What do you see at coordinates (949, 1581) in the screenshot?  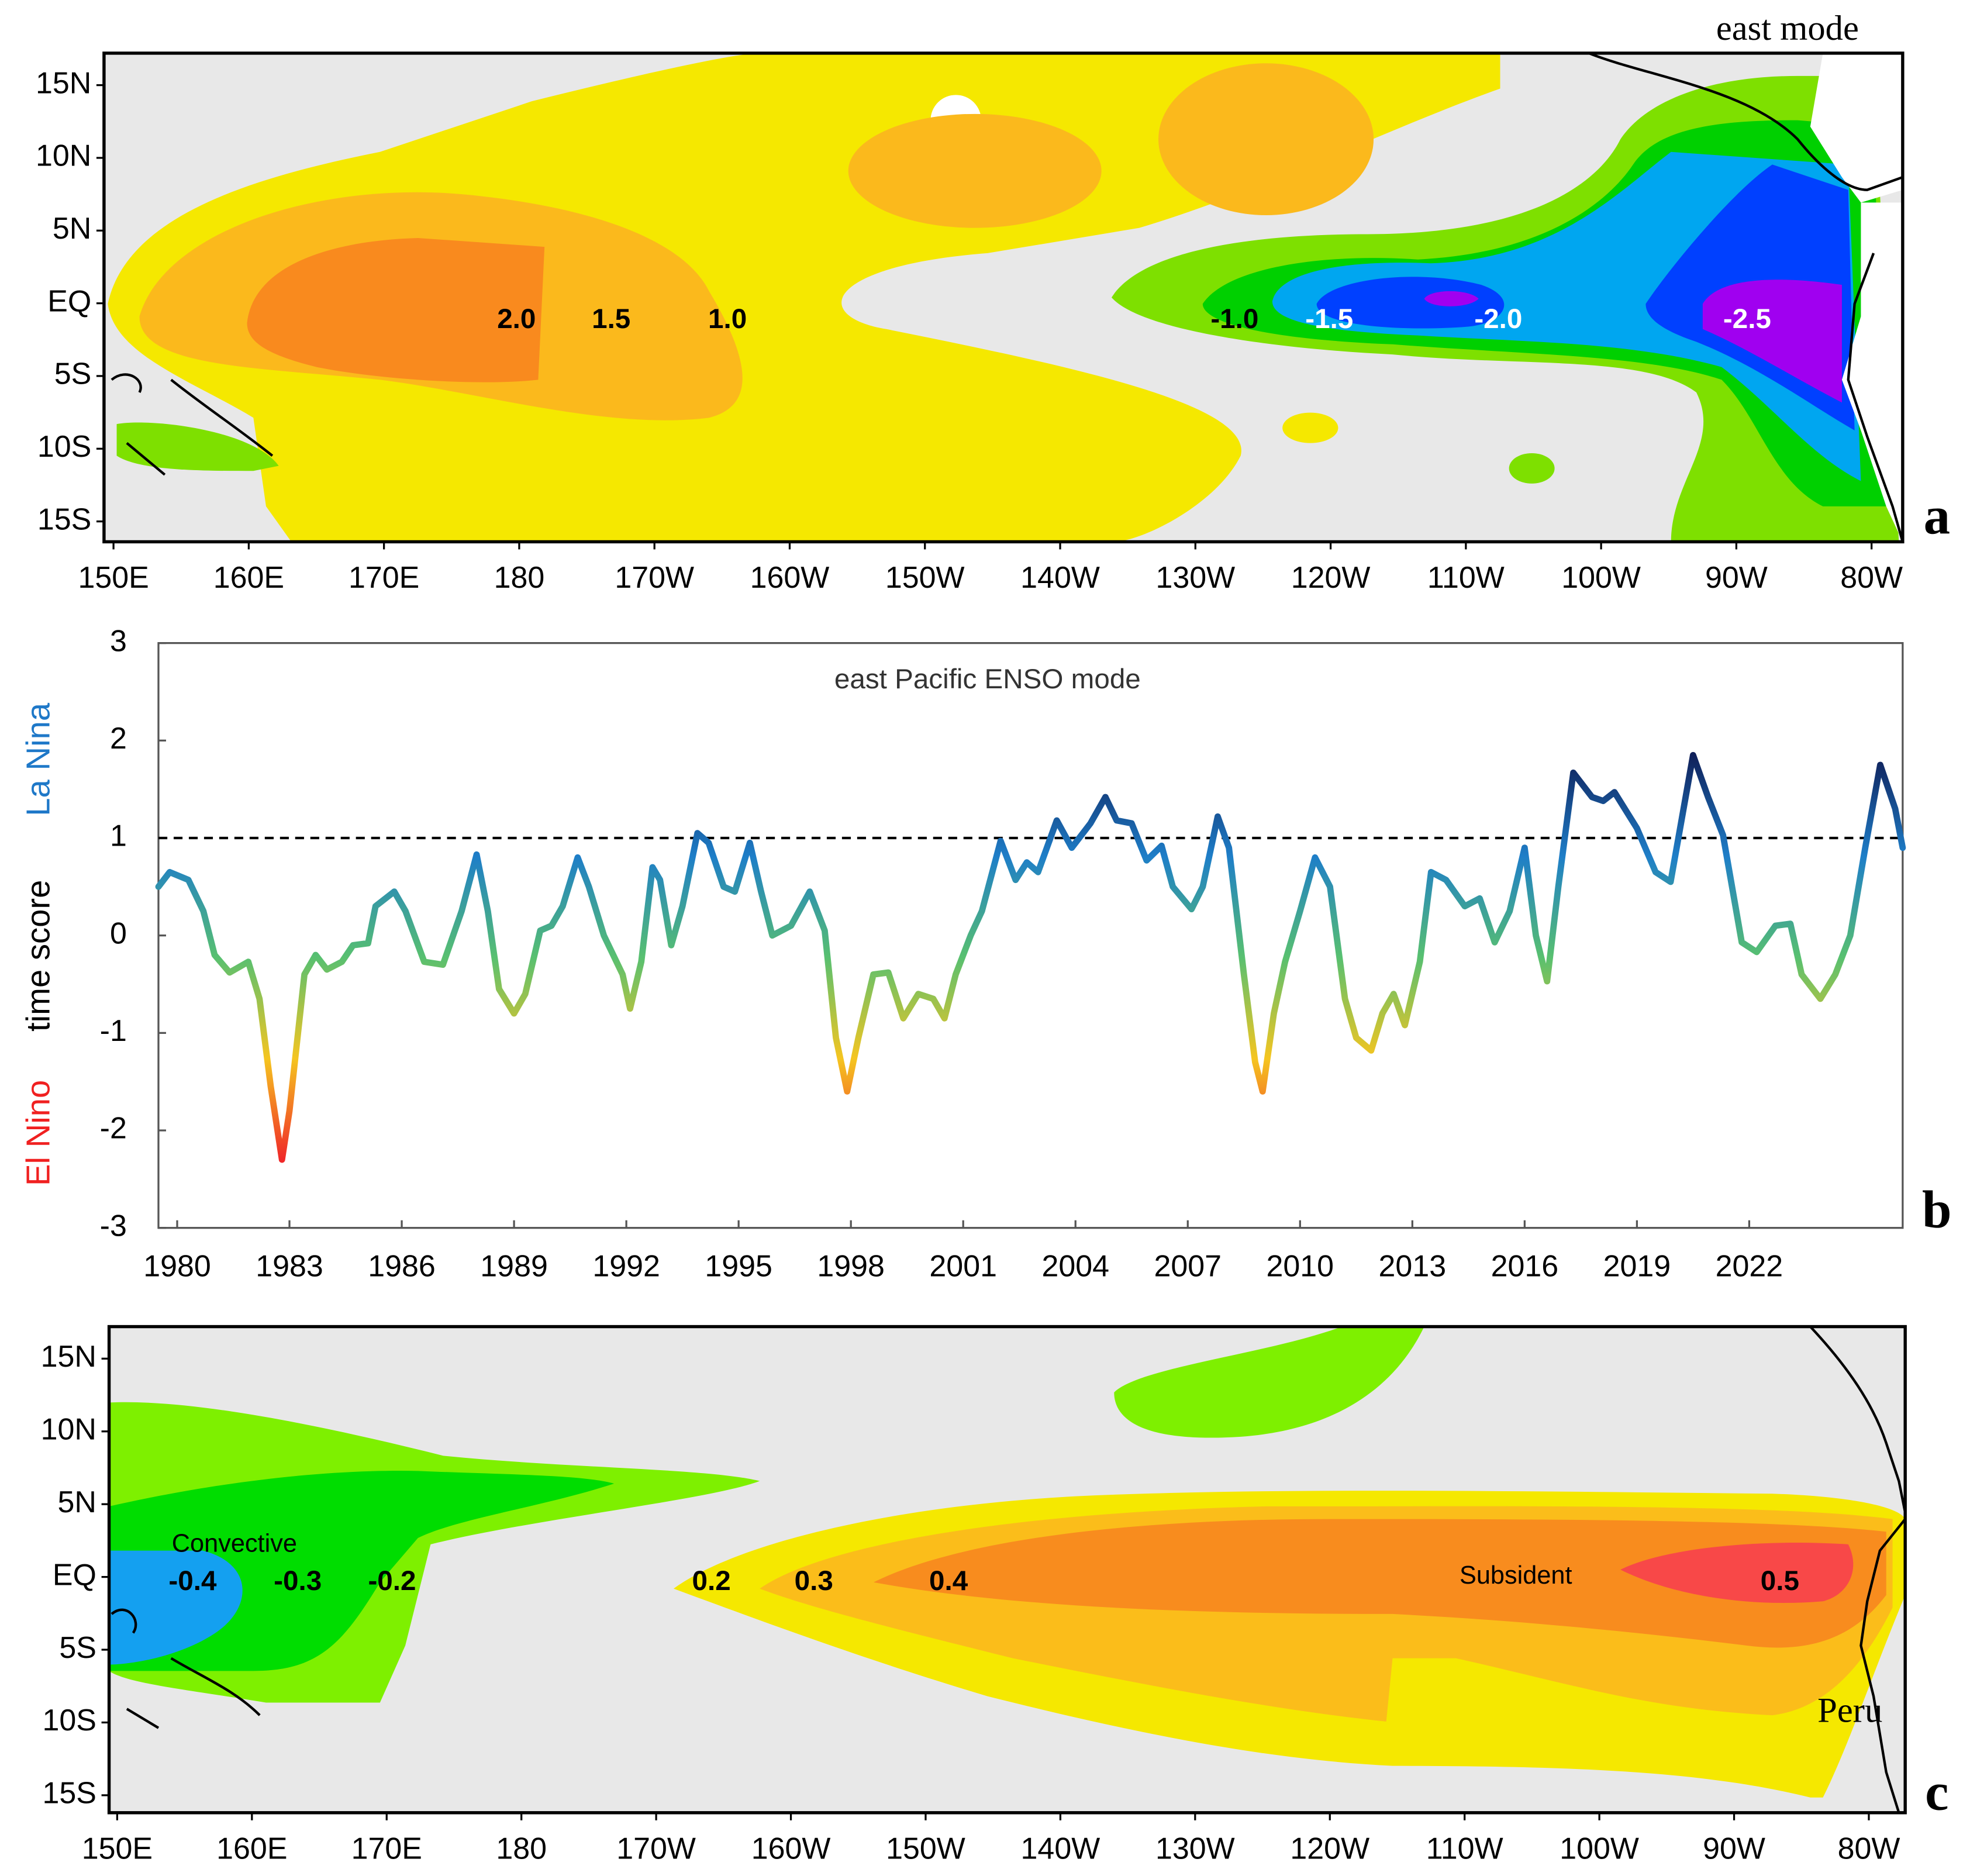 I see `contour-label: 0.4` at bounding box center [949, 1581].